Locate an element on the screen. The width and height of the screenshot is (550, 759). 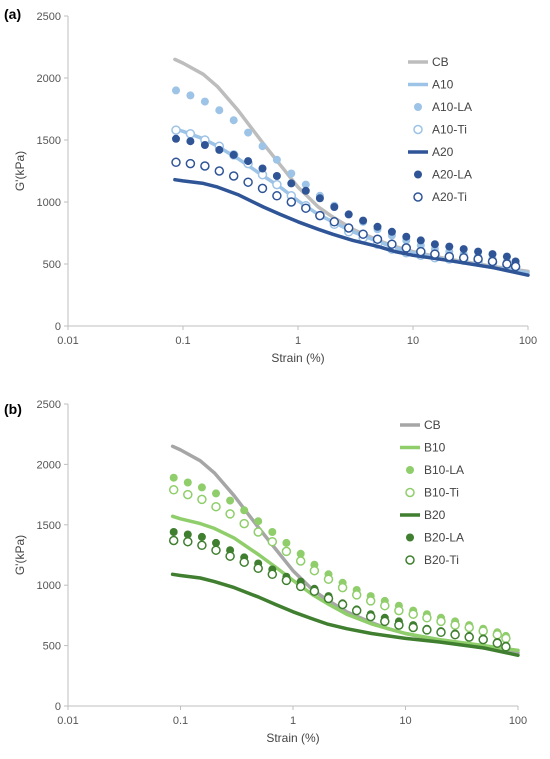
legend-label: A10-LA is located at coordinates (452, 107).